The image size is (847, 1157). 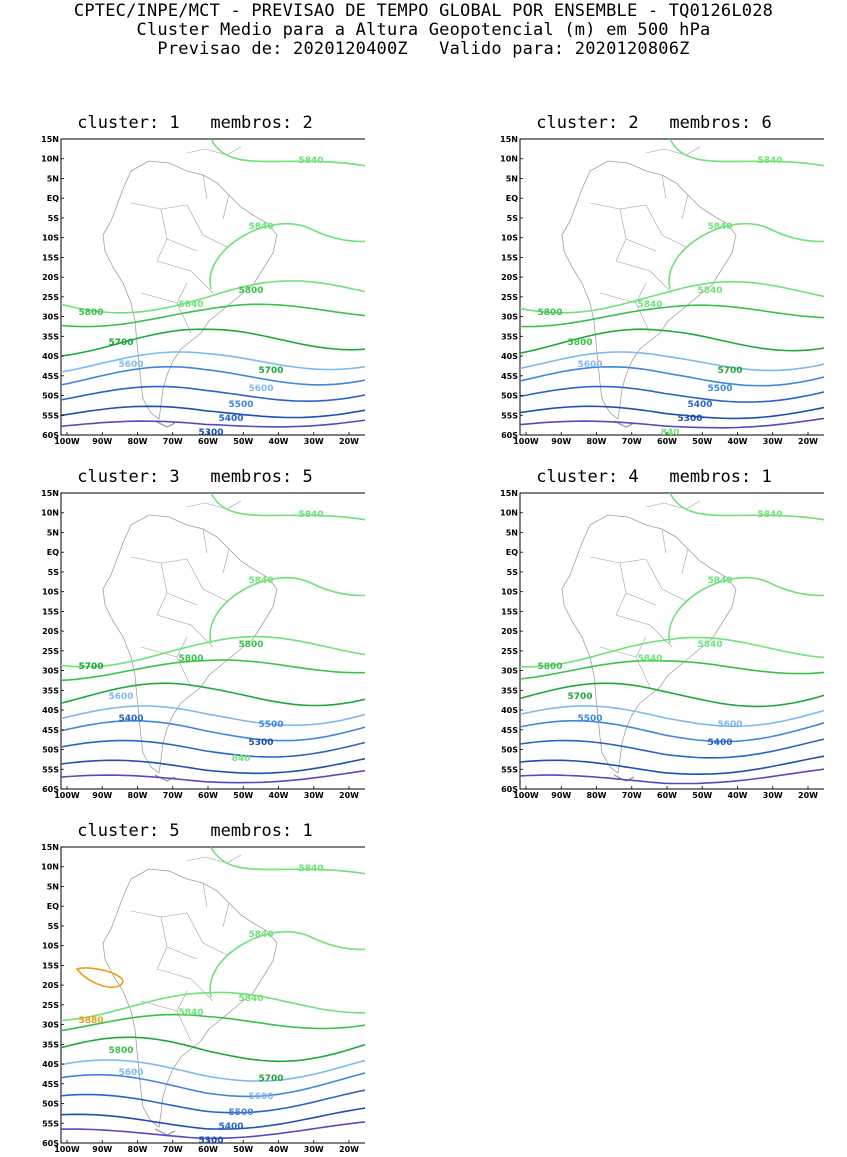 What do you see at coordinates (208, 795) in the screenshot?
I see `lon-tick-label: 60W` at bounding box center [208, 795].